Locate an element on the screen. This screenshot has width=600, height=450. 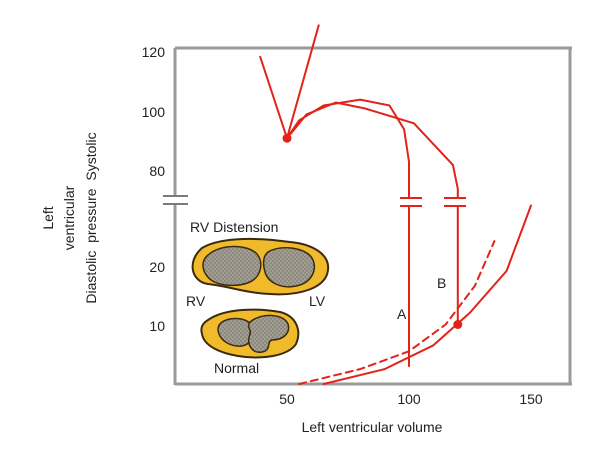
y-tick-80: 80 is located at coordinates (157, 171).